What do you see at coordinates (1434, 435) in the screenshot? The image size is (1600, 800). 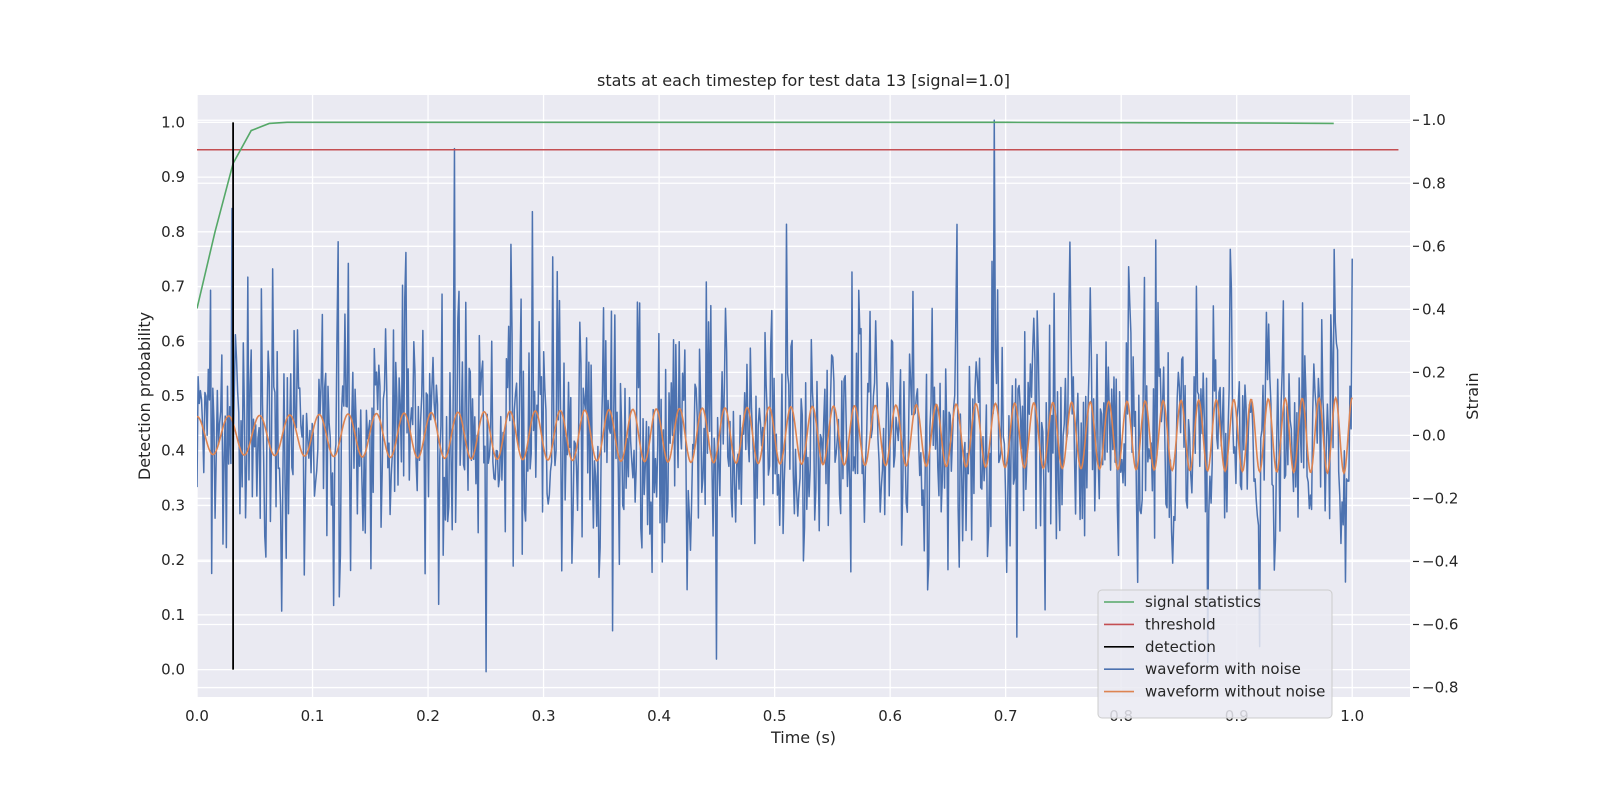 I see `y2-tick-label: 0.0` at bounding box center [1434, 435].